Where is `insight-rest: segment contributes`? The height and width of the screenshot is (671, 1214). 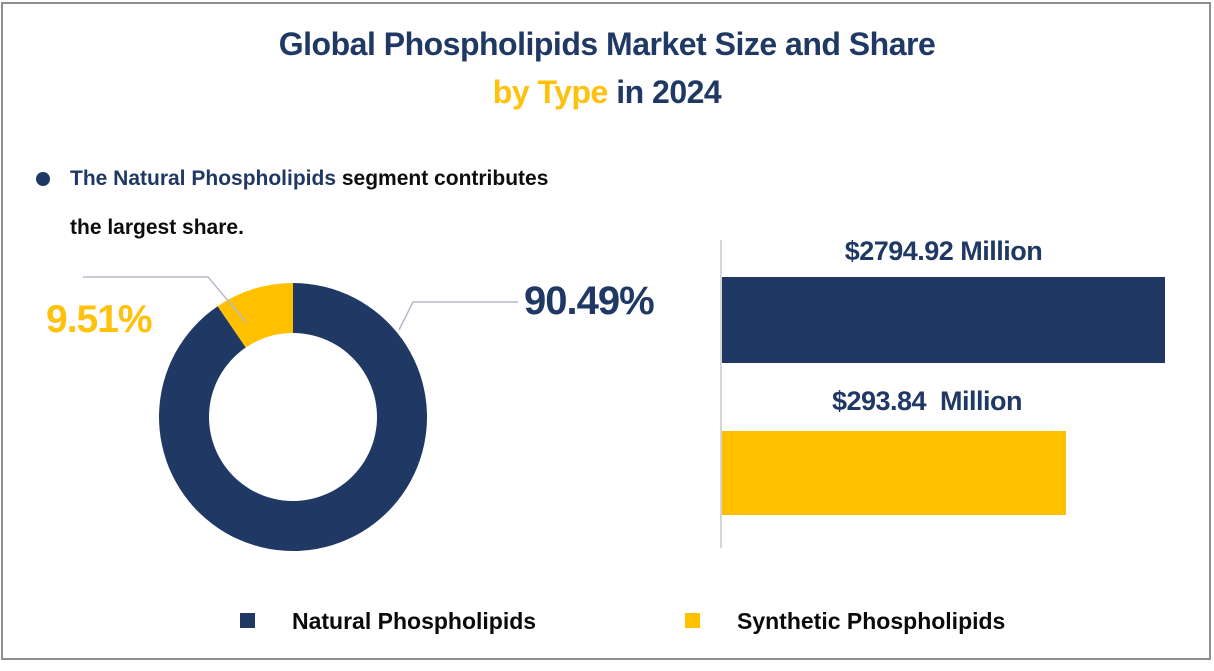 insight-rest: segment contributes is located at coordinates (442, 178).